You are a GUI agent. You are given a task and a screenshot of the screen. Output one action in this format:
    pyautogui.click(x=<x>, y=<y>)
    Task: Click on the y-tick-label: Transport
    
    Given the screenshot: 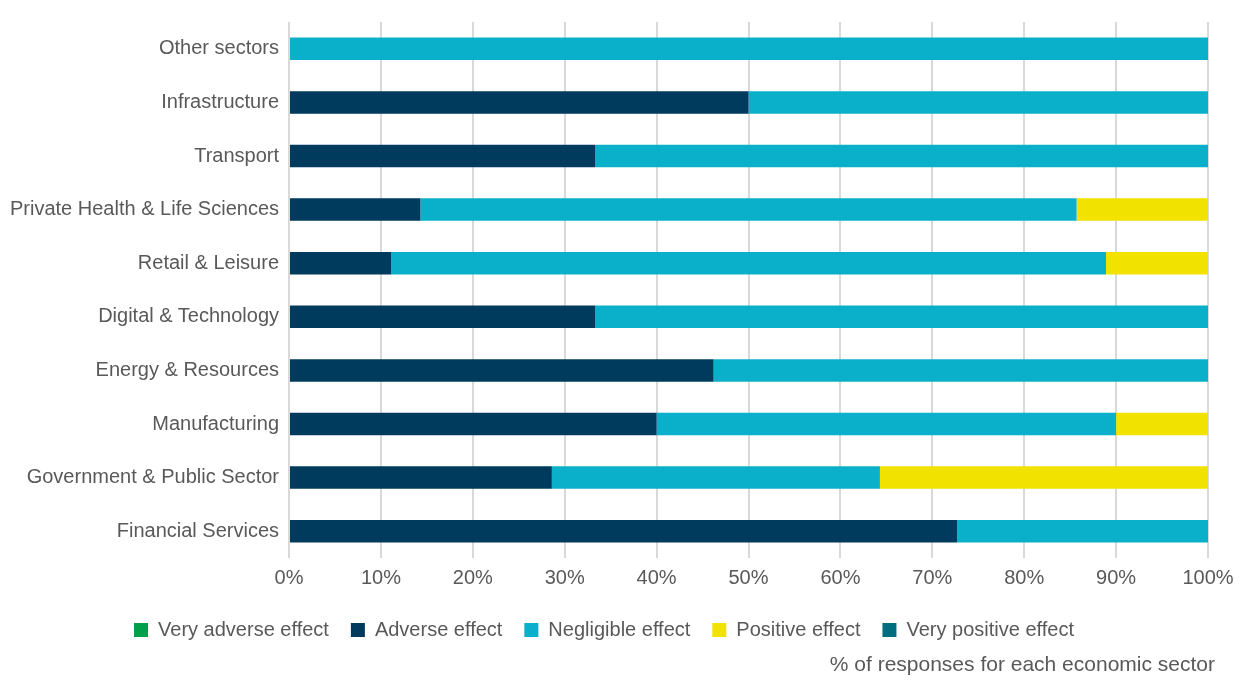 What is the action you would take?
    pyautogui.click(x=237, y=154)
    